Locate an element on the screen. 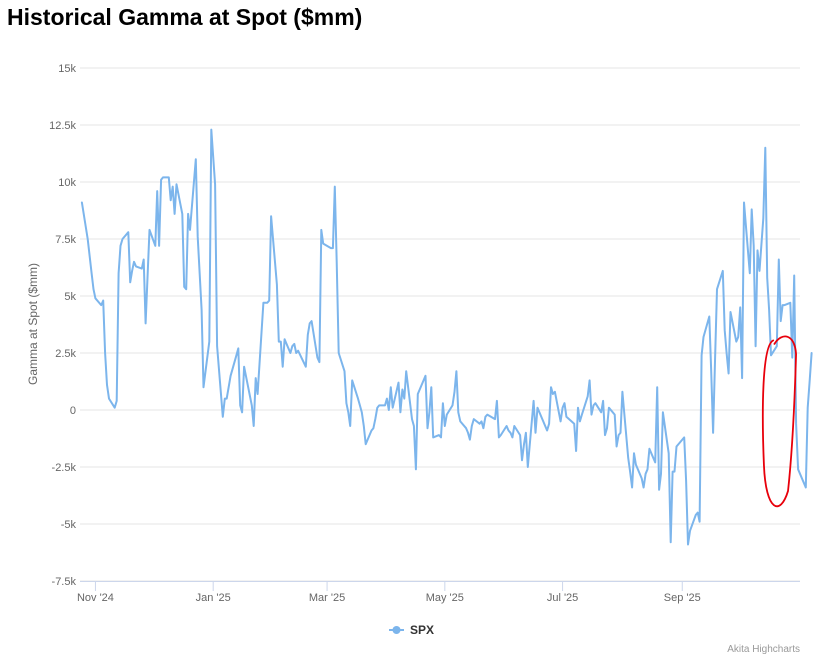 The image size is (827, 664). legend: SPX is located at coordinates (411, 630).